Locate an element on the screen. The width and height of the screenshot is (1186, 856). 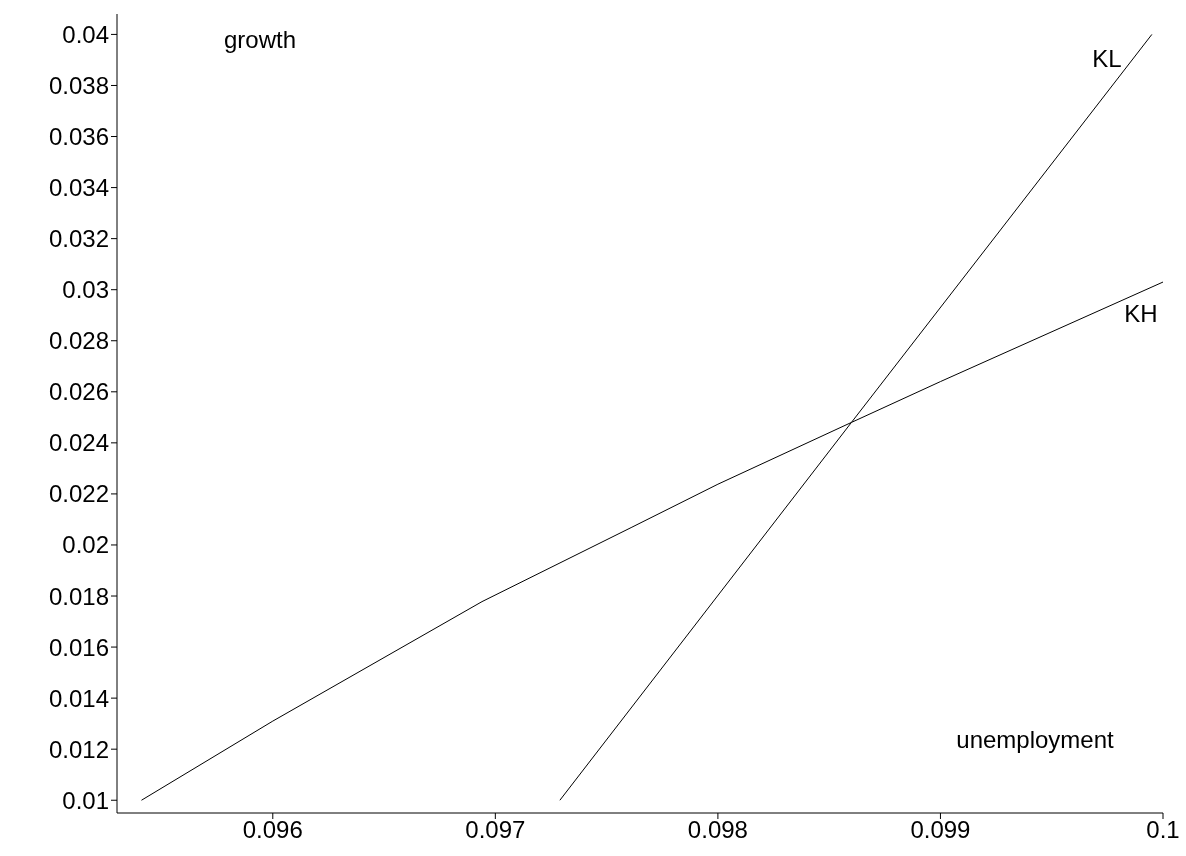
y-tick-label: 0.012 is located at coordinates (78, 749).